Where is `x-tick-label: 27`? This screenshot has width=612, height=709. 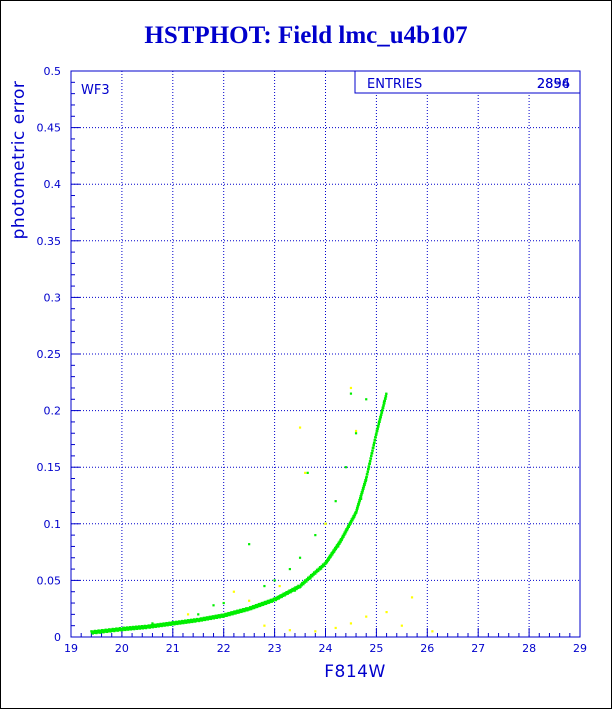 x-tick-label: 27 is located at coordinates (478, 648).